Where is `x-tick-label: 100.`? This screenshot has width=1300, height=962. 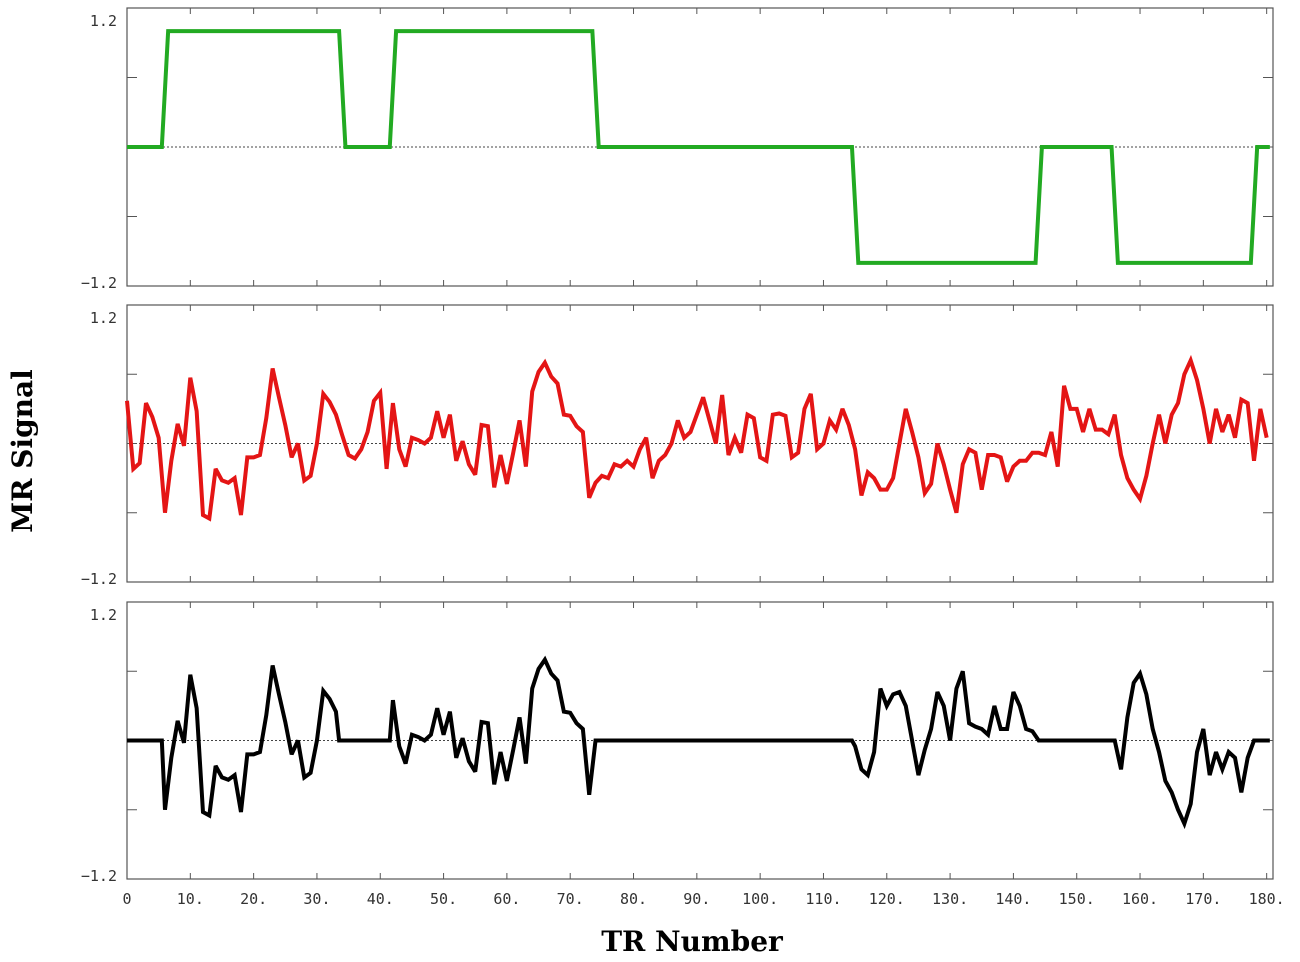 x-tick-label: 100. is located at coordinates (760, 899).